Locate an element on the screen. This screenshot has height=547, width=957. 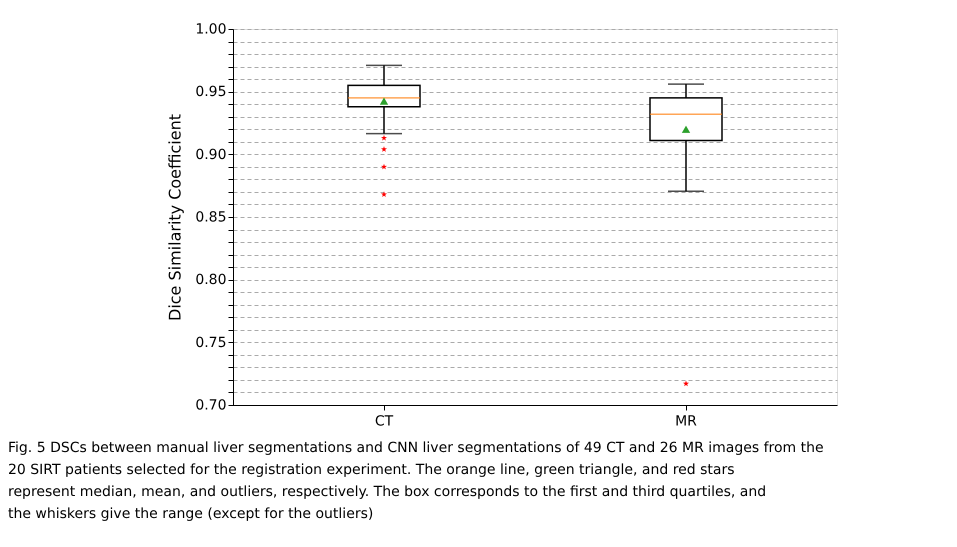
y-tick-label: 1.00 is located at coordinates (210, 30).